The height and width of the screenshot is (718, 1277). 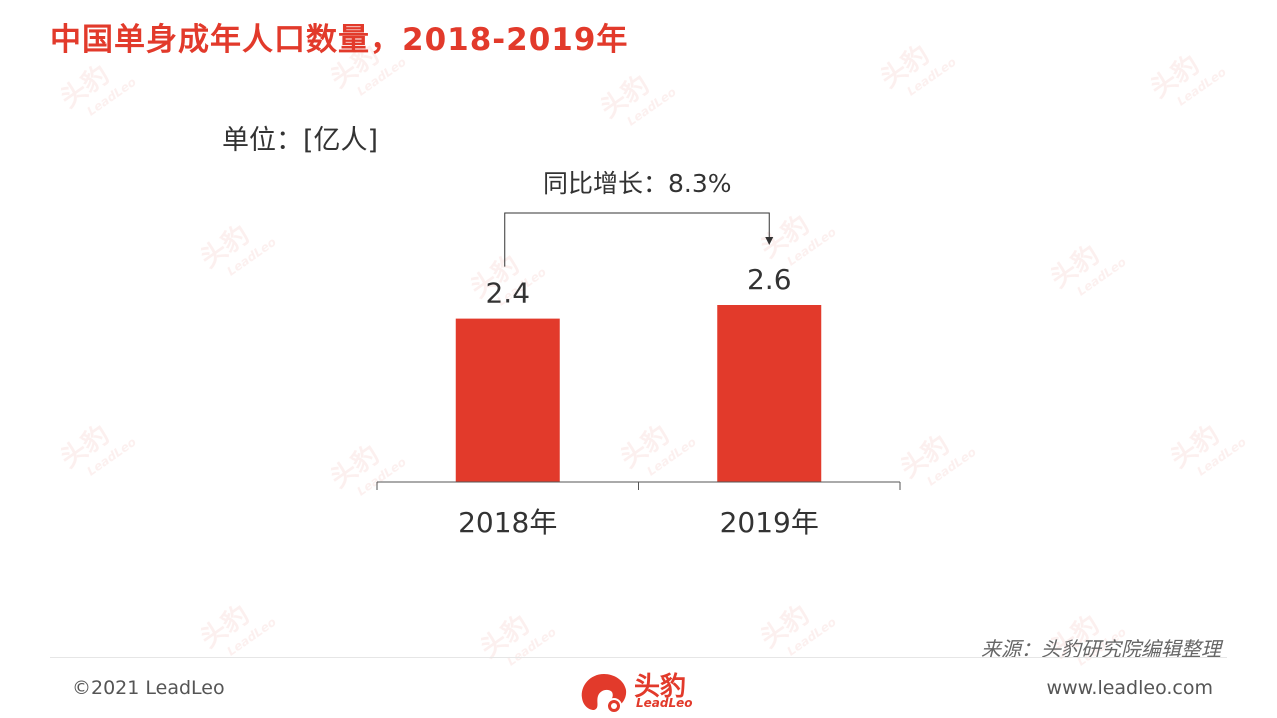 What do you see at coordinates (507, 400) in the screenshot?
I see `bar-2018年` at bounding box center [507, 400].